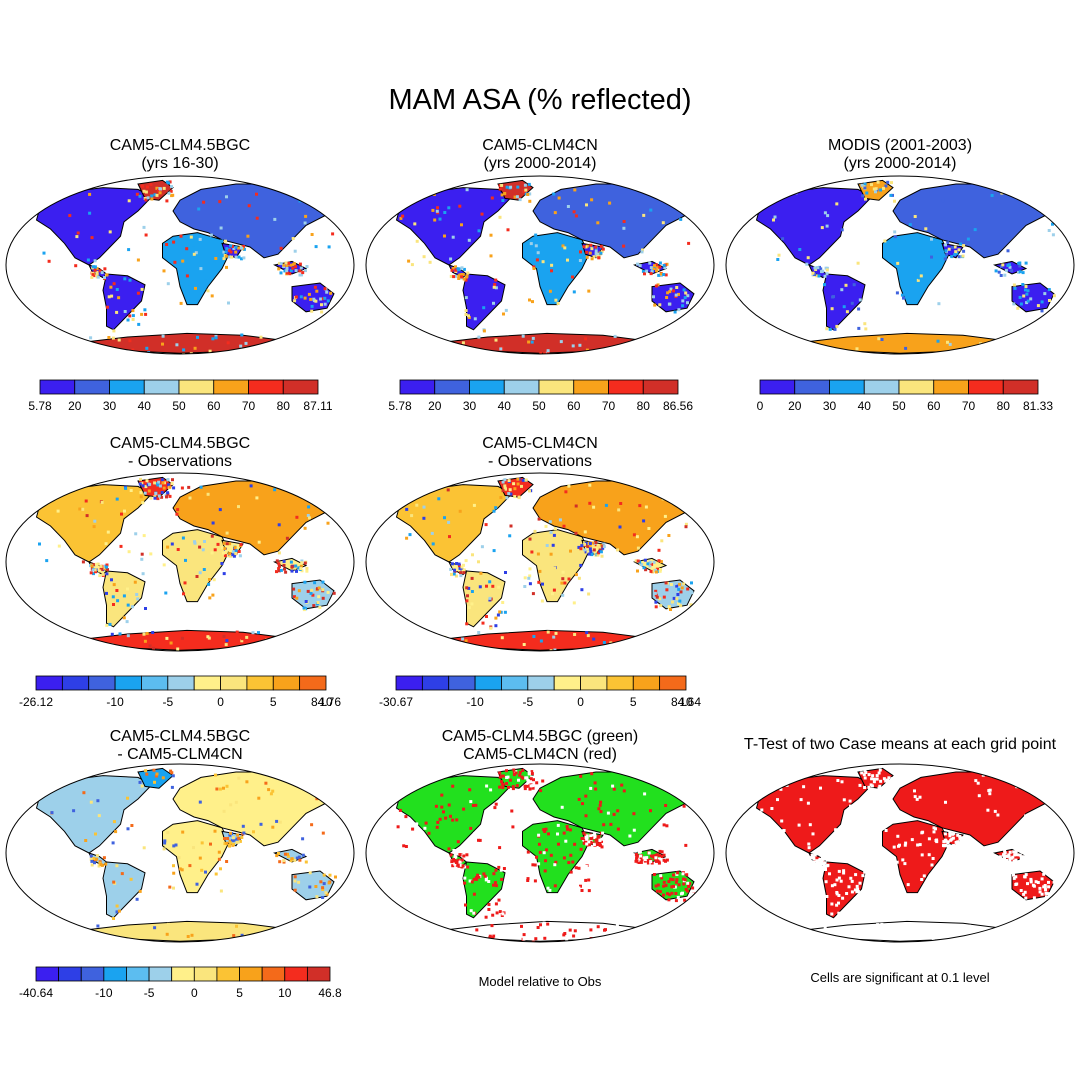  Describe the element at coordinates (313, 885) in the screenshot. I see `land-australia` at that location.